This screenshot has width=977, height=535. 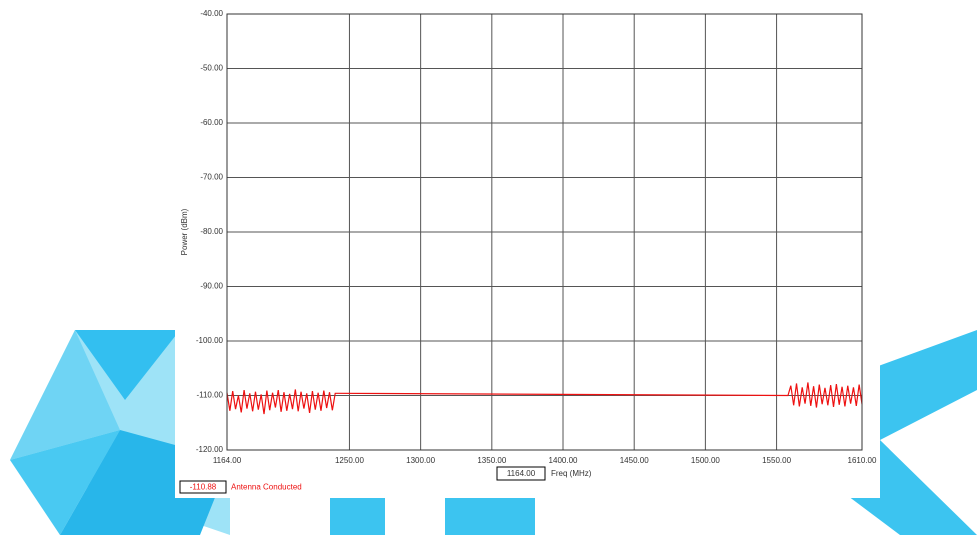 What do you see at coordinates (211, 68) in the screenshot?
I see `y-tick-label: -50.00` at bounding box center [211, 68].